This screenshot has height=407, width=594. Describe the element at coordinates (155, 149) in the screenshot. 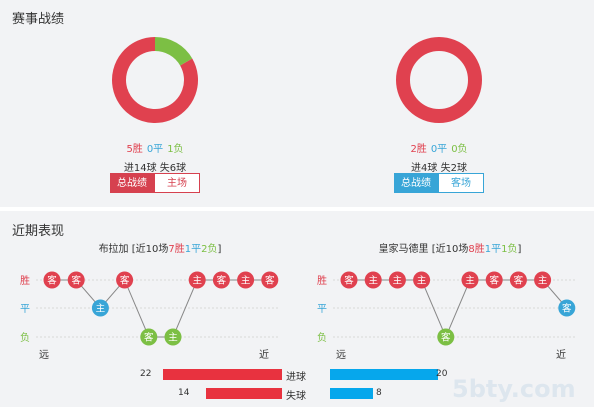

I see `left-draws: 0平` at that location.